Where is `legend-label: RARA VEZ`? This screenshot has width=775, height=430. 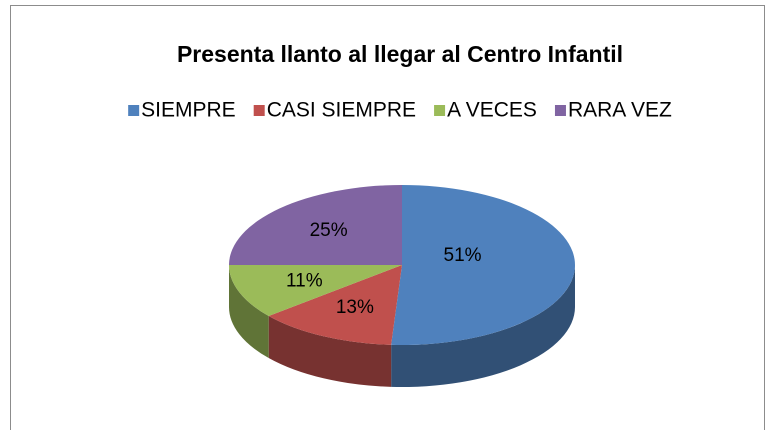 legend-label: RARA VEZ is located at coordinates (620, 110).